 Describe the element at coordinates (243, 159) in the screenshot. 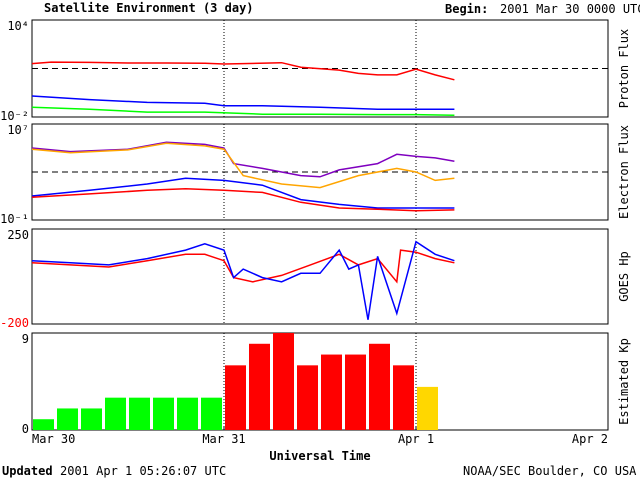

I see `electron-series-purple` at that location.